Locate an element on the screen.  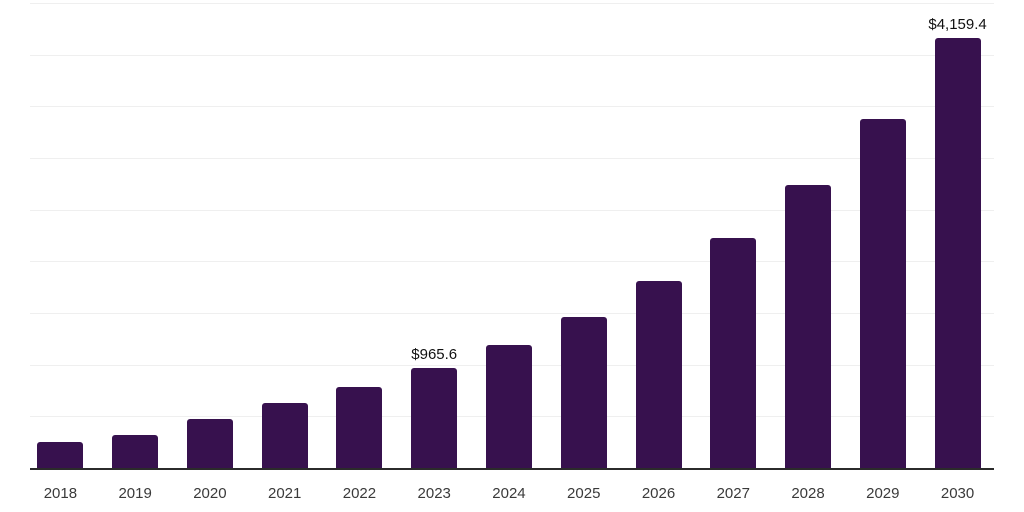
x-tick-label-2027: 2027 is located at coordinates (733, 493).